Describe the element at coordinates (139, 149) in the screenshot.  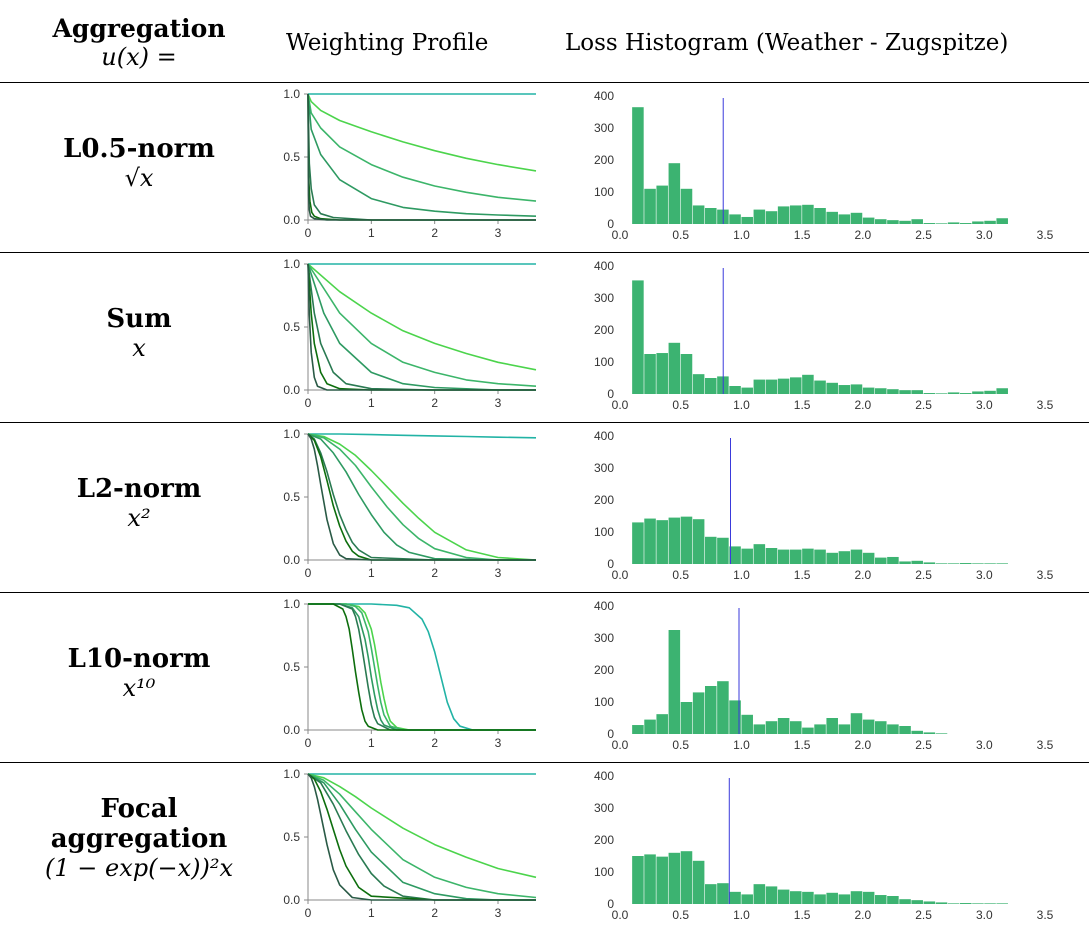
I see `row-name: L0.5-norm` at that location.